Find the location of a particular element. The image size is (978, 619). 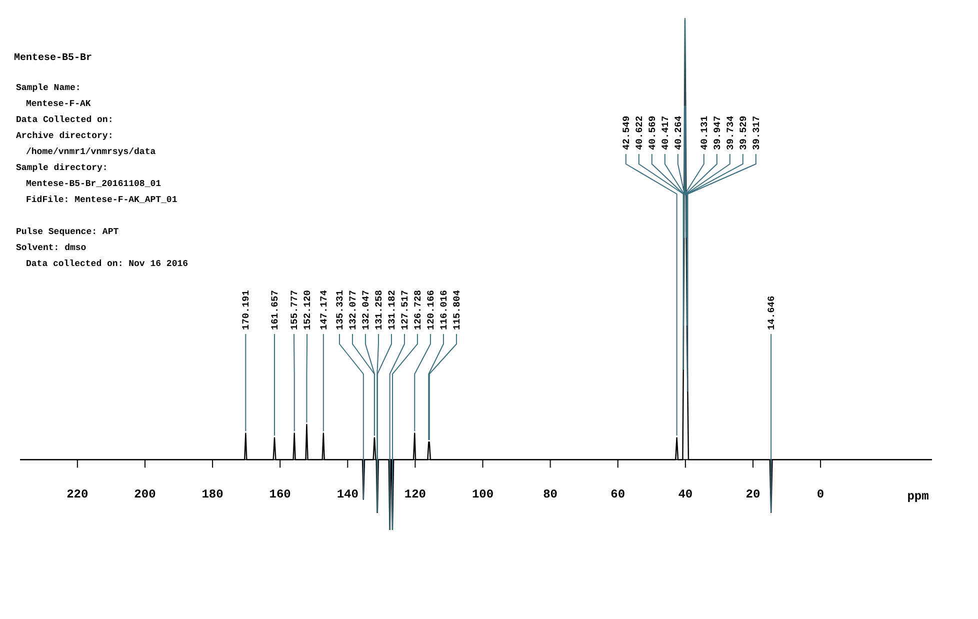

annotation: 42.549 is located at coordinates (626, 132).